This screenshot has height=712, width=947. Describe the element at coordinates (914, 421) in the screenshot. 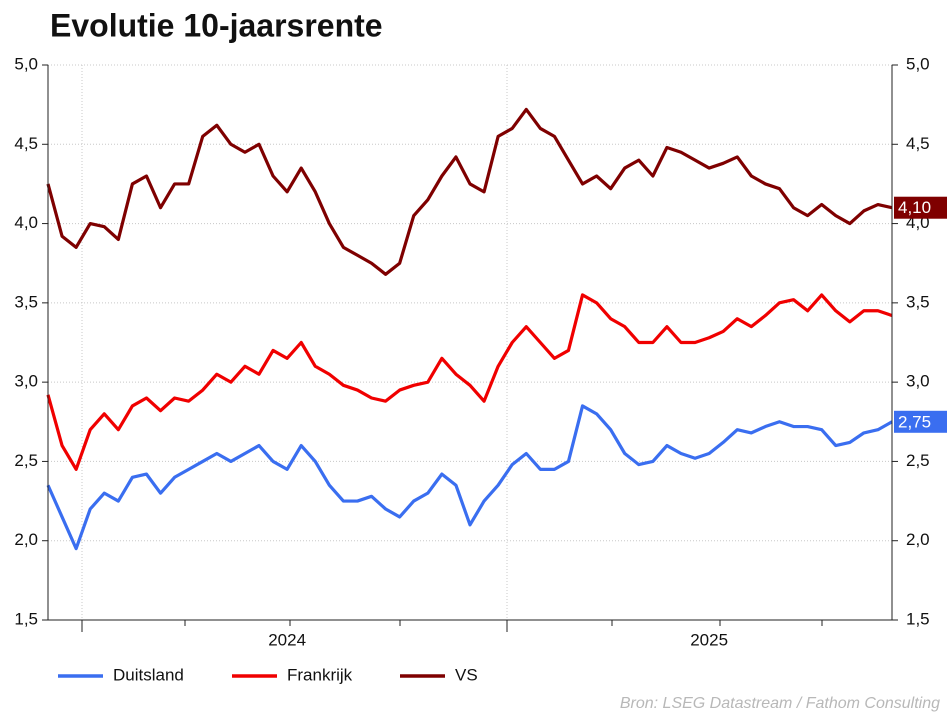

I see `end-label: 2,75` at that location.